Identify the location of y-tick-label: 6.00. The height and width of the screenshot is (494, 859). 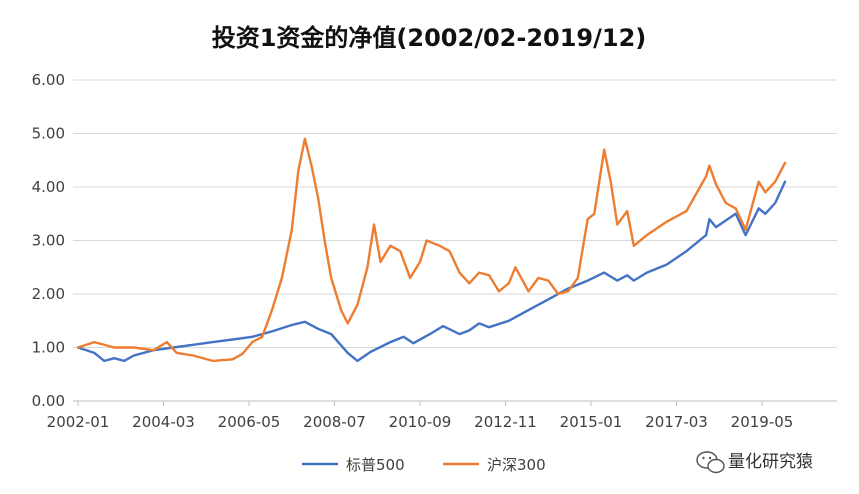
(48, 80).